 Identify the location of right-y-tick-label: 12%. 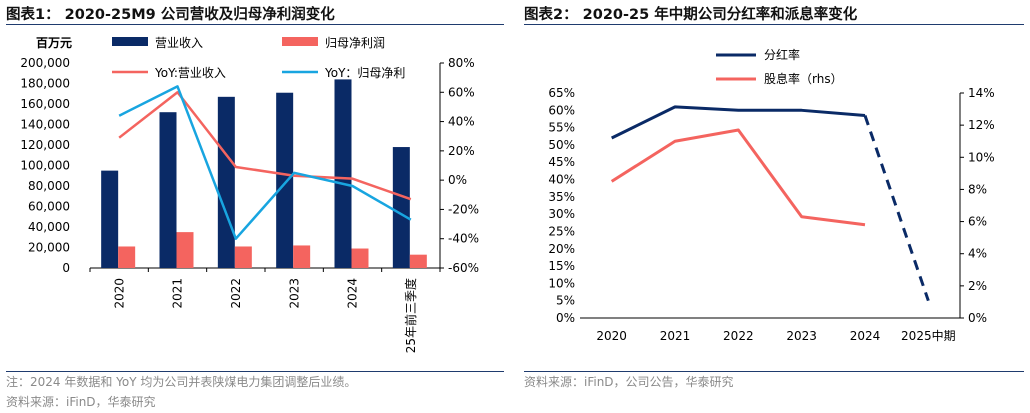
(981, 125).